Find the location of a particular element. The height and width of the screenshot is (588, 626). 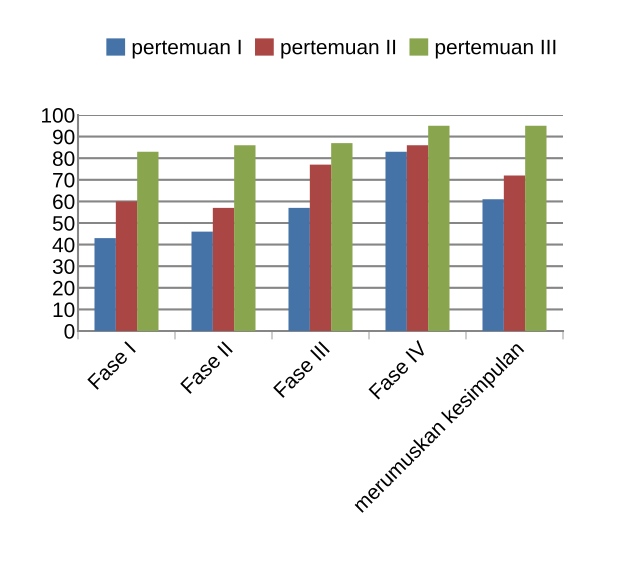

y-tick-label: 90 is located at coordinates (63, 137).